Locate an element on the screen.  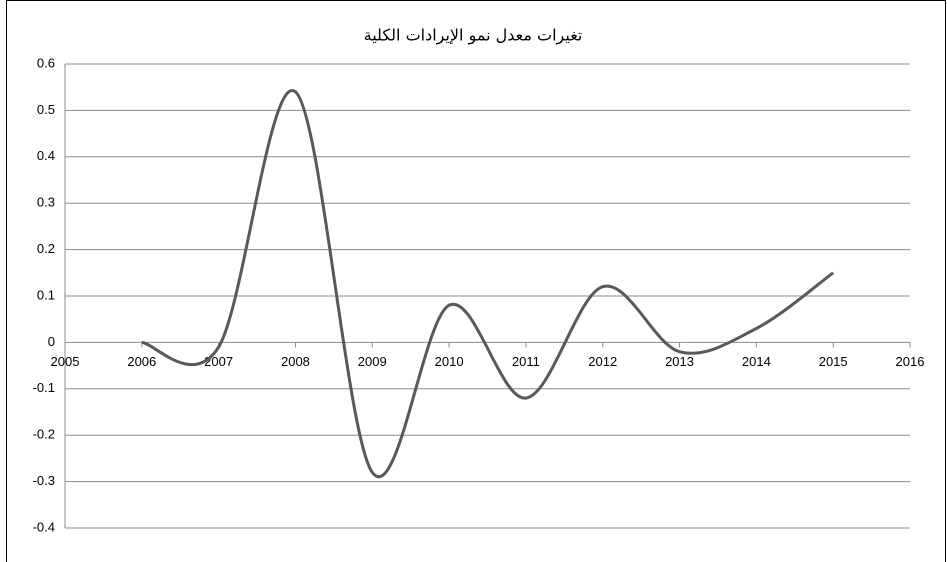
x-tick-label: 2013 is located at coordinates (679, 361).